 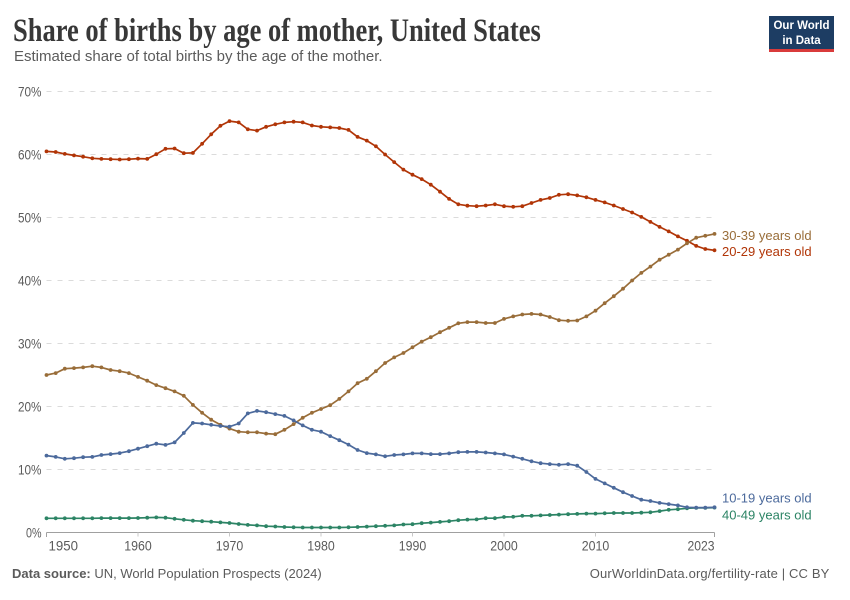 What do you see at coordinates (321, 545) in the screenshot?
I see `svg-text: 1980` at bounding box center [321, 545].